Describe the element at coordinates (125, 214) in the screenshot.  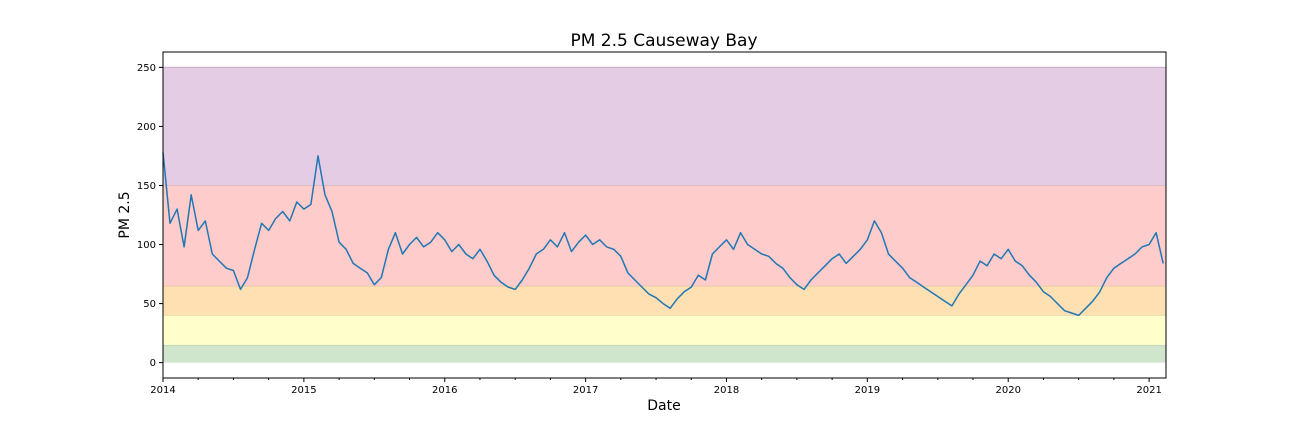
I see `y-axis-title: PM 2.5` at that location.